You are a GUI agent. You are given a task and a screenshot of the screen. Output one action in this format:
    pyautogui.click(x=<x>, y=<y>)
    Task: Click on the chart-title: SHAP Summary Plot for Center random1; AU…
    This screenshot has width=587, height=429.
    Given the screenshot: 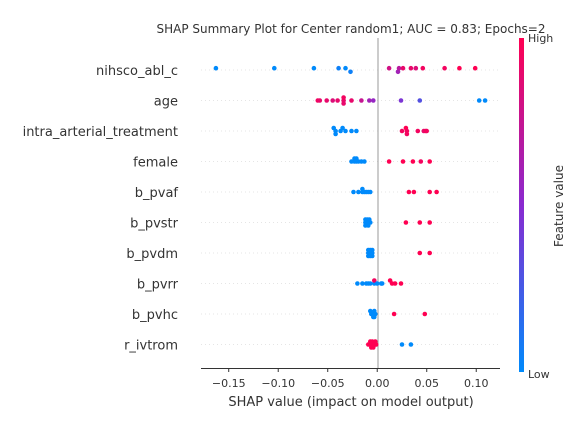 What is the action you would take?
    pyautogui.click(x=350, y=29)
    